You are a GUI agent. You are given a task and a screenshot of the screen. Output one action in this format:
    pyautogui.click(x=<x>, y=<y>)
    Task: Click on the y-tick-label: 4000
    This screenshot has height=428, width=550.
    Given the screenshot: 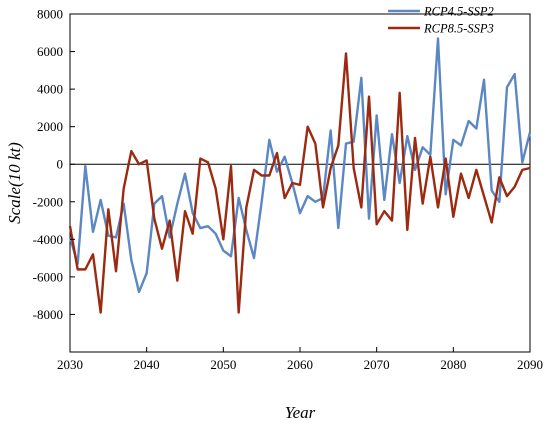 What is the action you would take?
    pyautogui.click(x=50, y=89)
    